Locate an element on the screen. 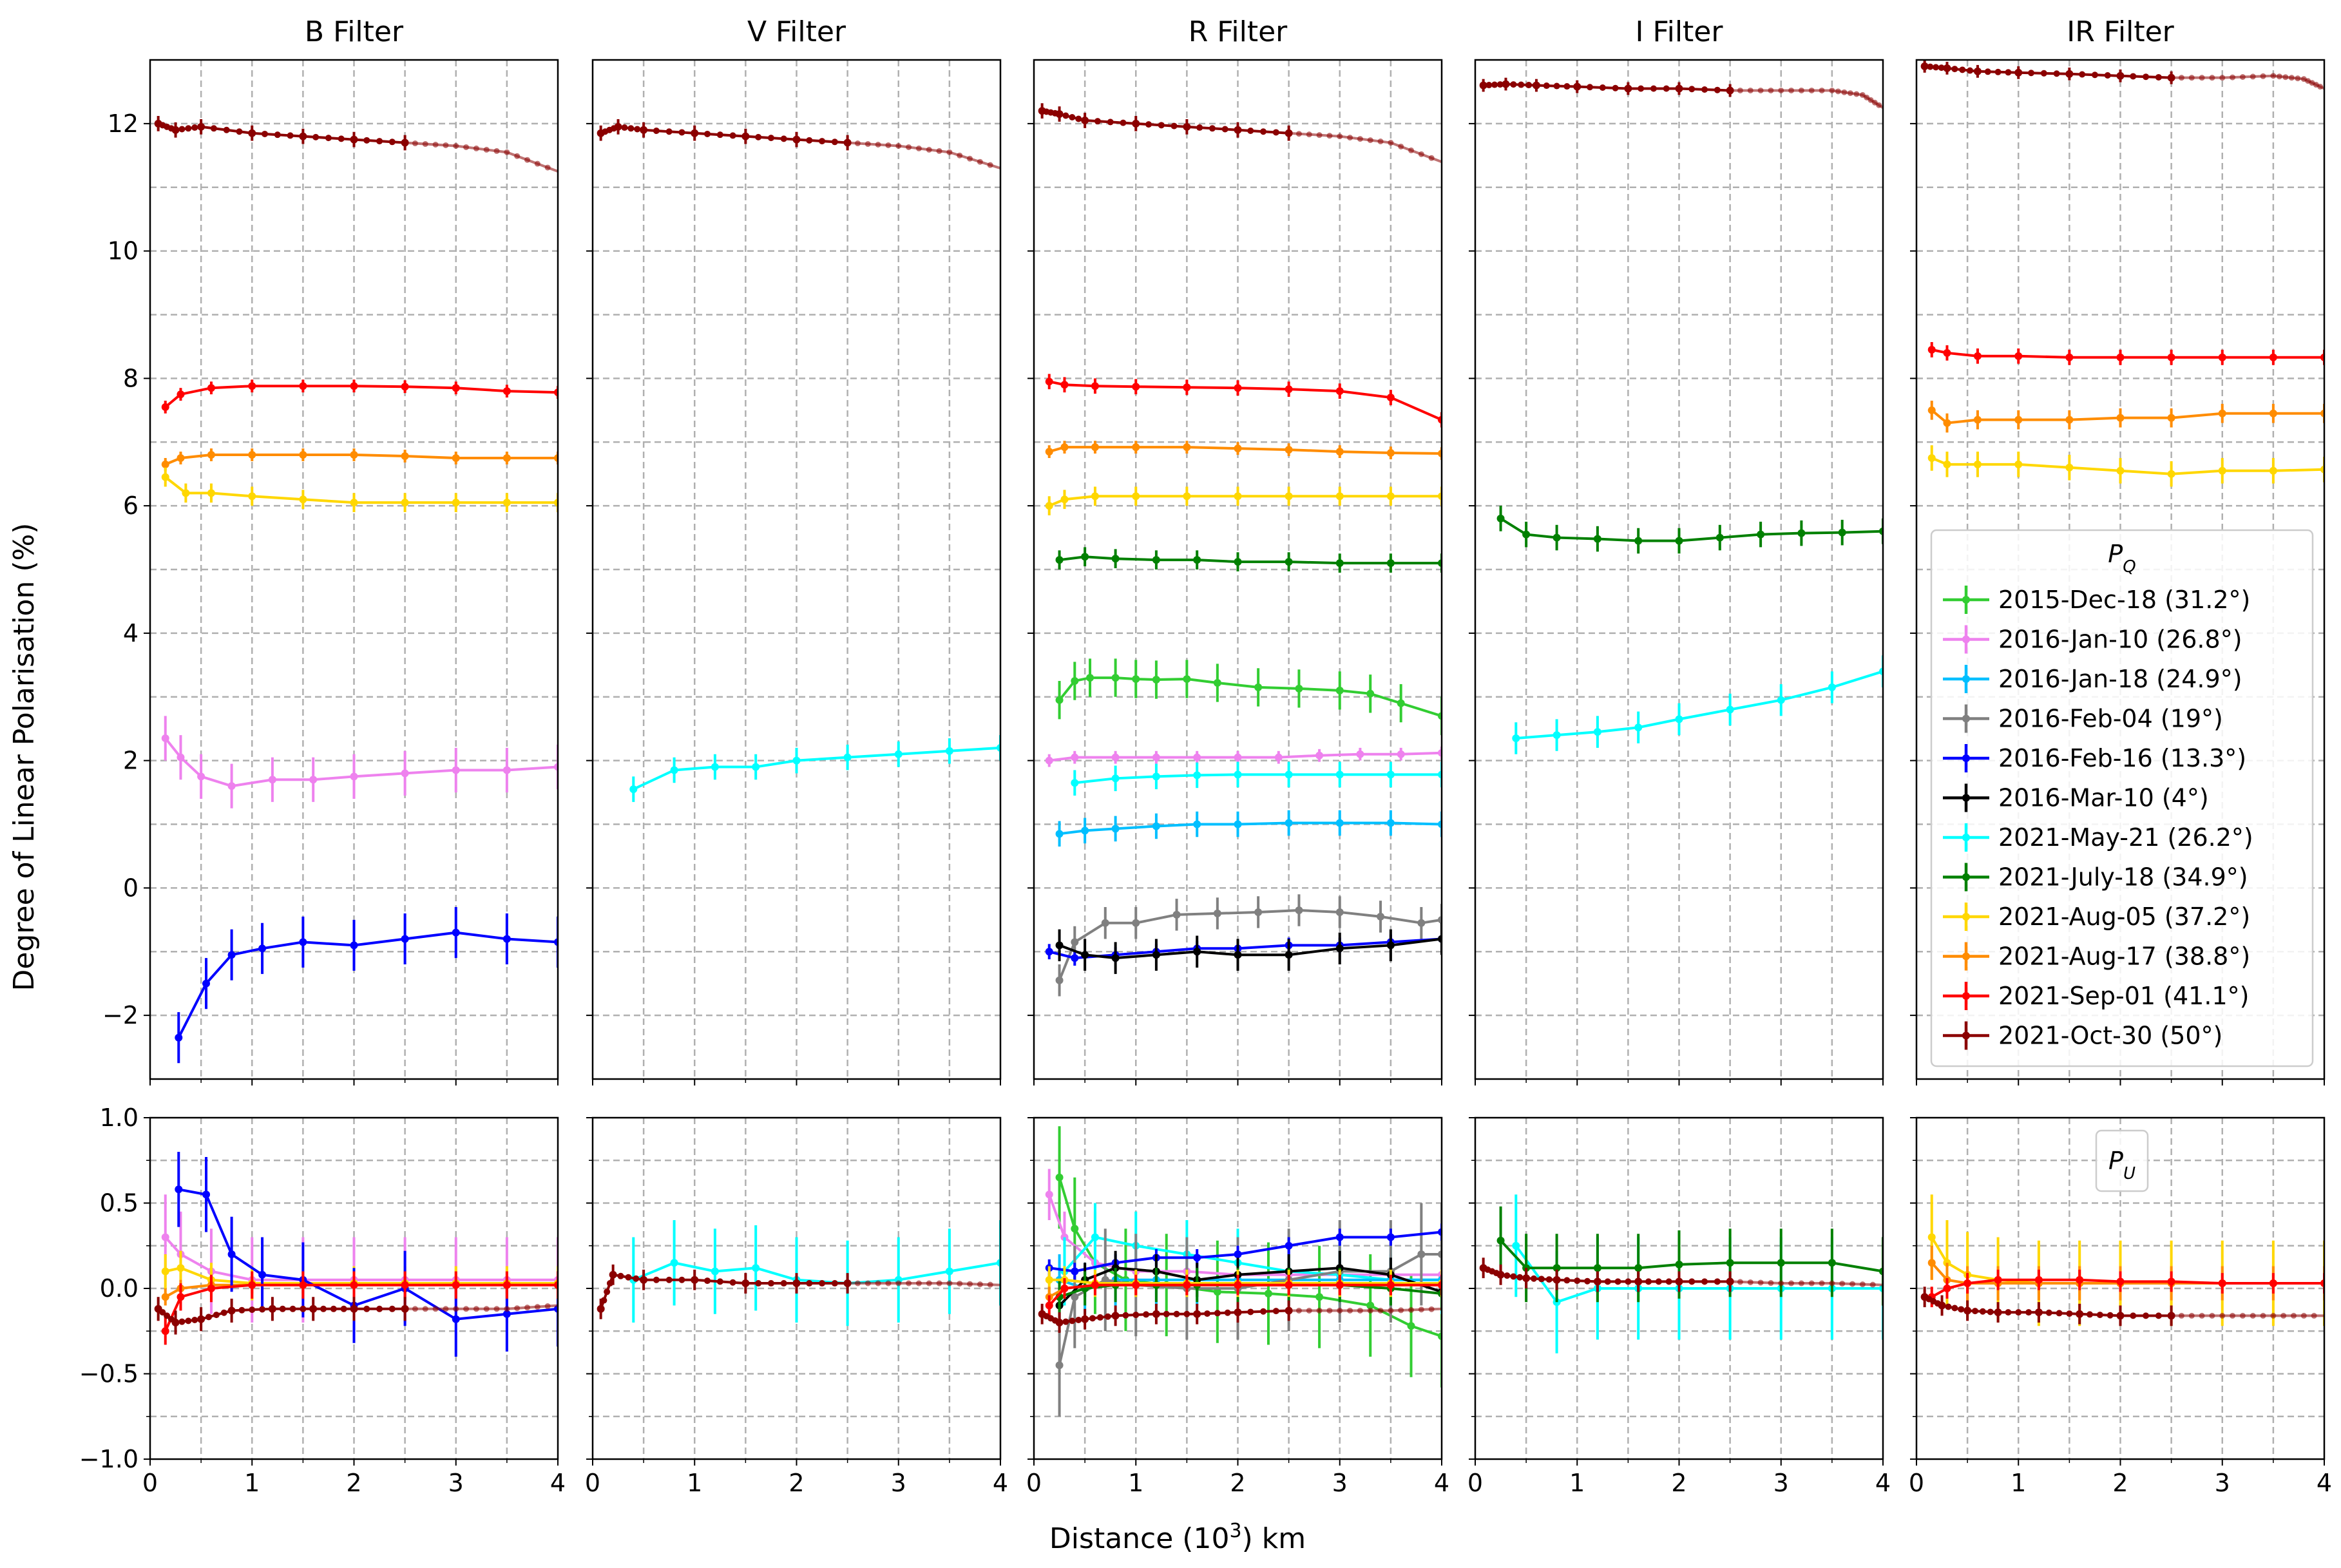 The image size is (2341, 1568). legend-label: 2016-Feb-04 (19°) is located at coordinates (2110, 719).